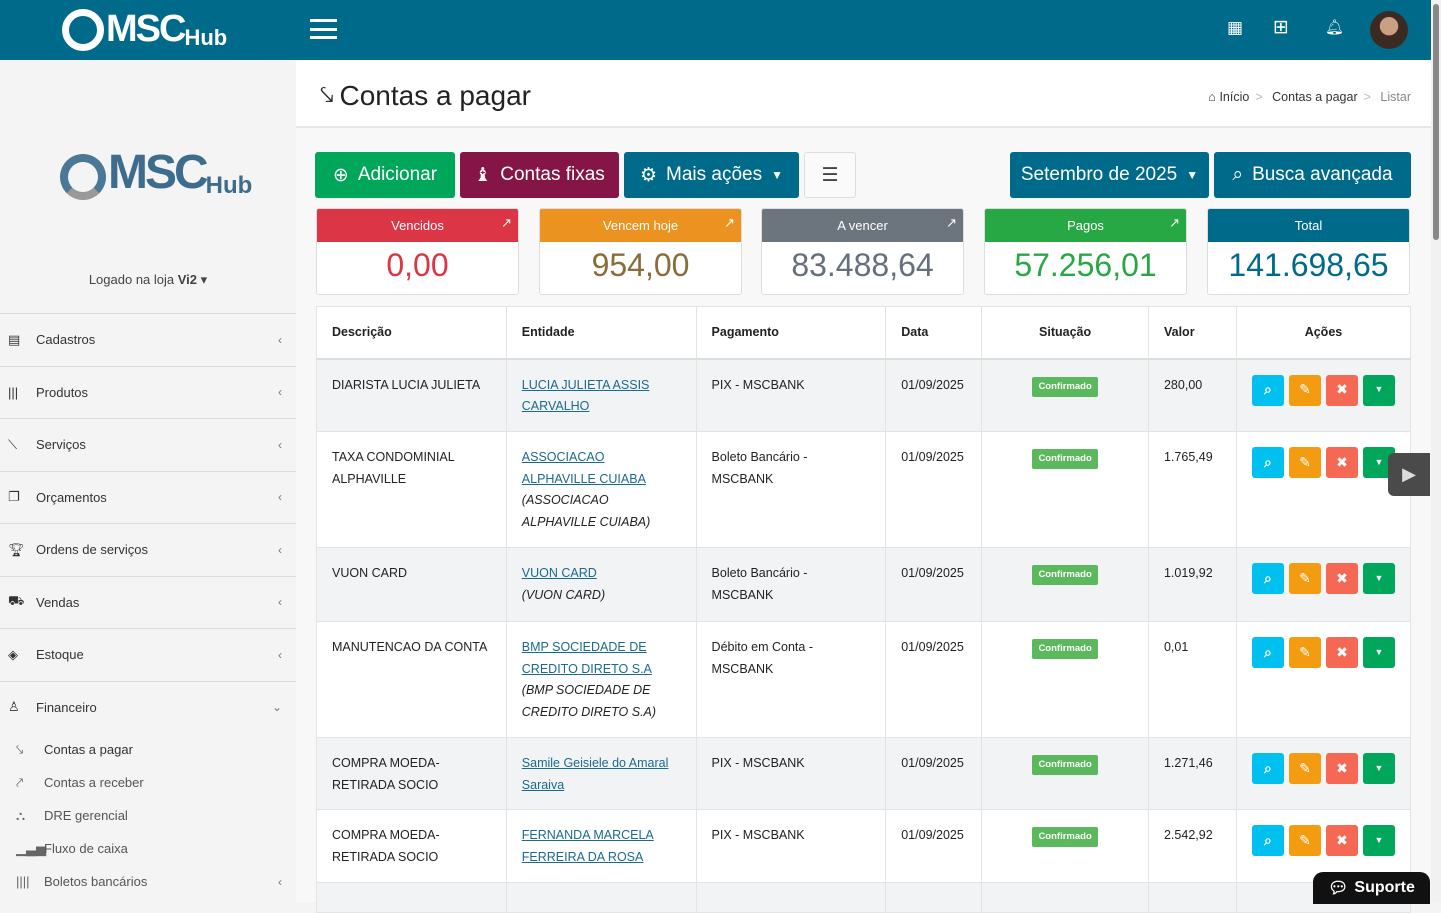 Image resolution: width=1441 pixels, height=913 pixels. What do you see at coordinates (1192, 395) in the screenshot?
I see `cell-valor: 280,00` at bounding box center [1192, 395].